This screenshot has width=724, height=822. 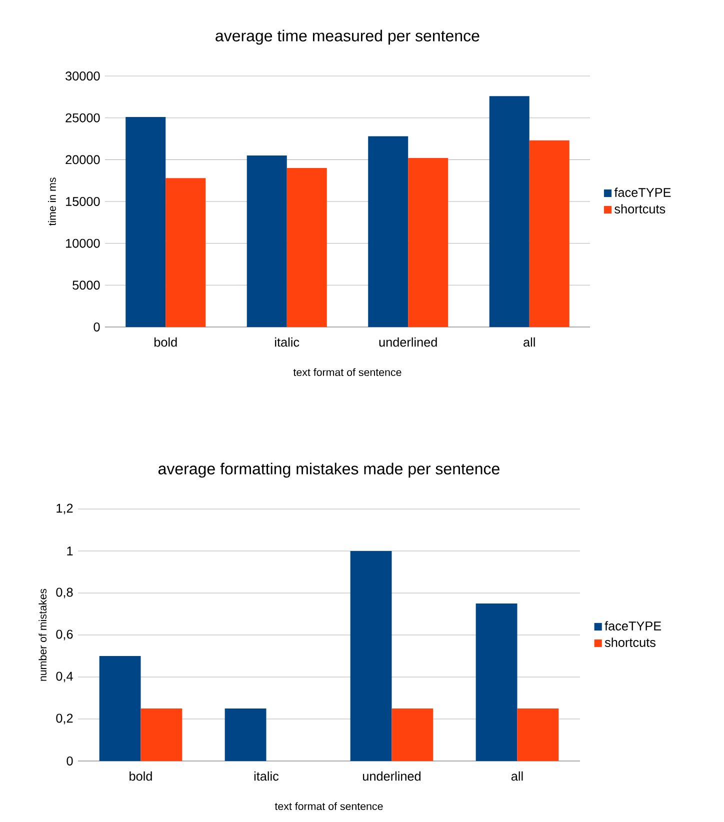 I want to click on y-tick-label: 0,2, so click(x=64, y=719).